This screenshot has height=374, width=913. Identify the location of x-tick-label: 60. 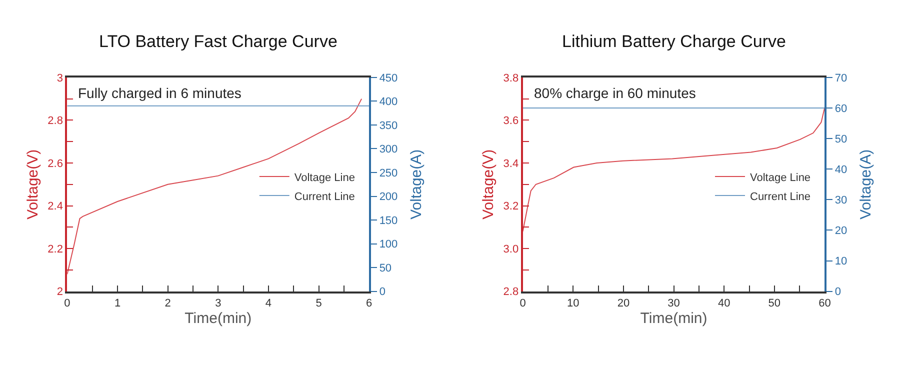
(824, 304).